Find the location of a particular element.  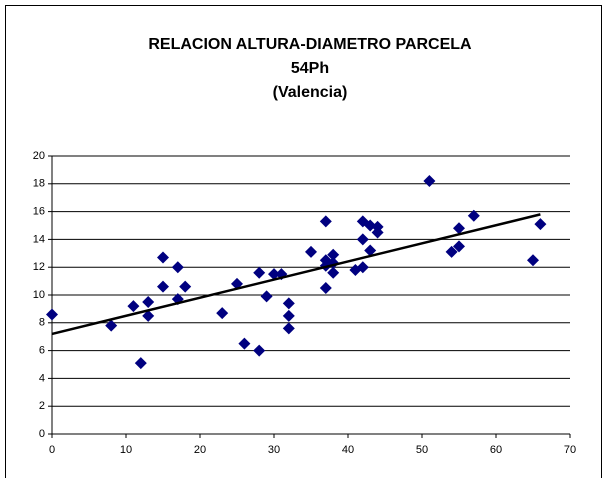

y-tick-label: 16 is located at coordinates (39, 212).